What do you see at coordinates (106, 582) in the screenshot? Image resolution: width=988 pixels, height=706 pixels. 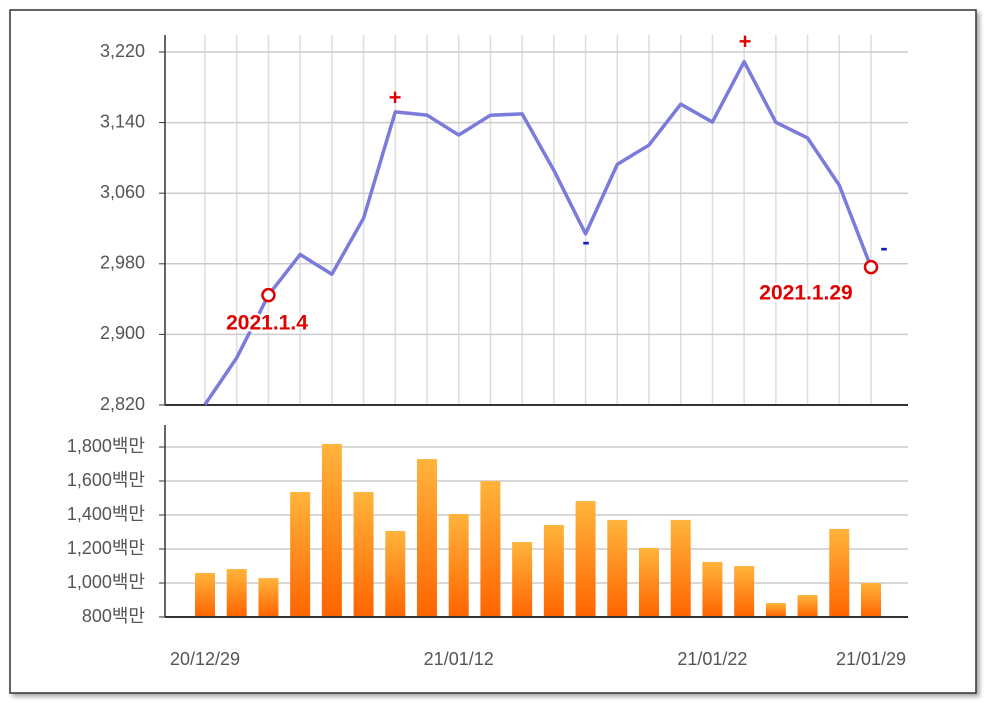 I see `y-tick-label: 1,000백만` at bounding box center [106, 582].